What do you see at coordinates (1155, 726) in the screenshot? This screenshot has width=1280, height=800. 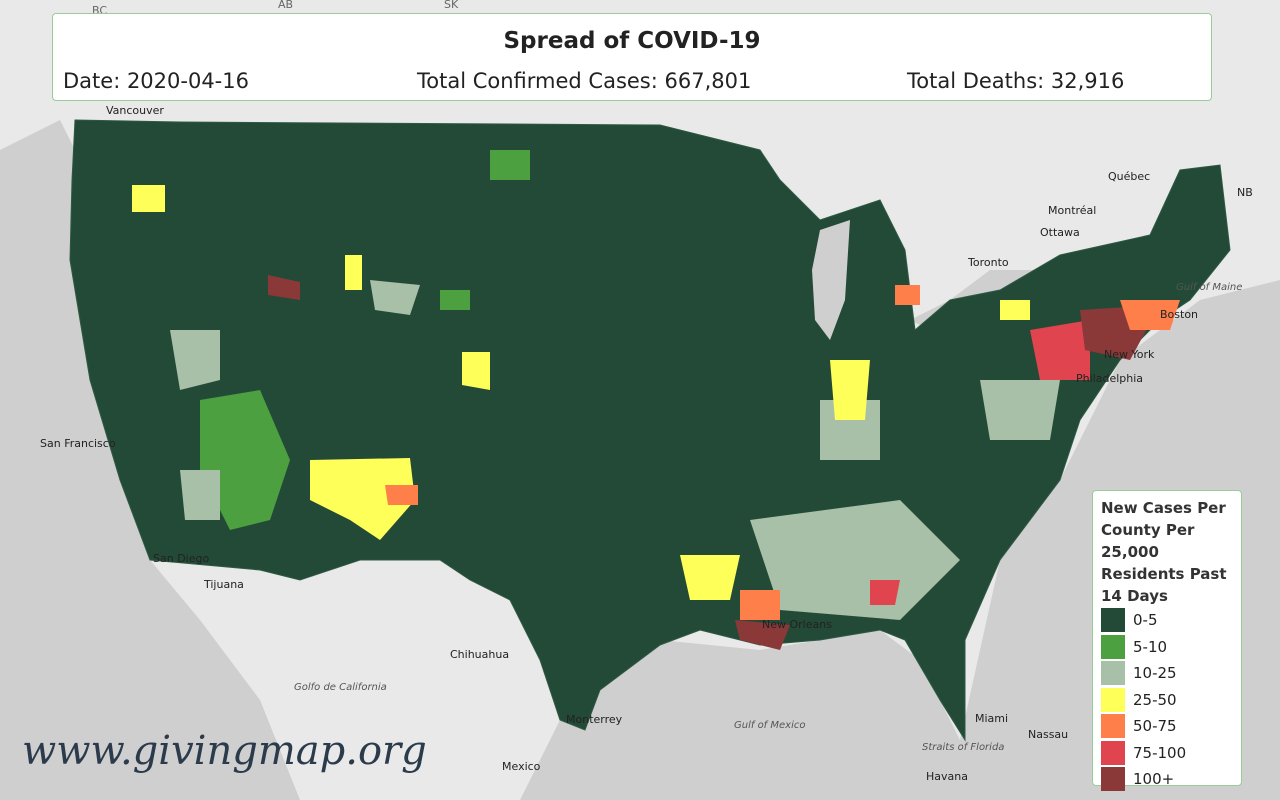 I see `legend-label: 50-75` at bounding box center [1155, 726].